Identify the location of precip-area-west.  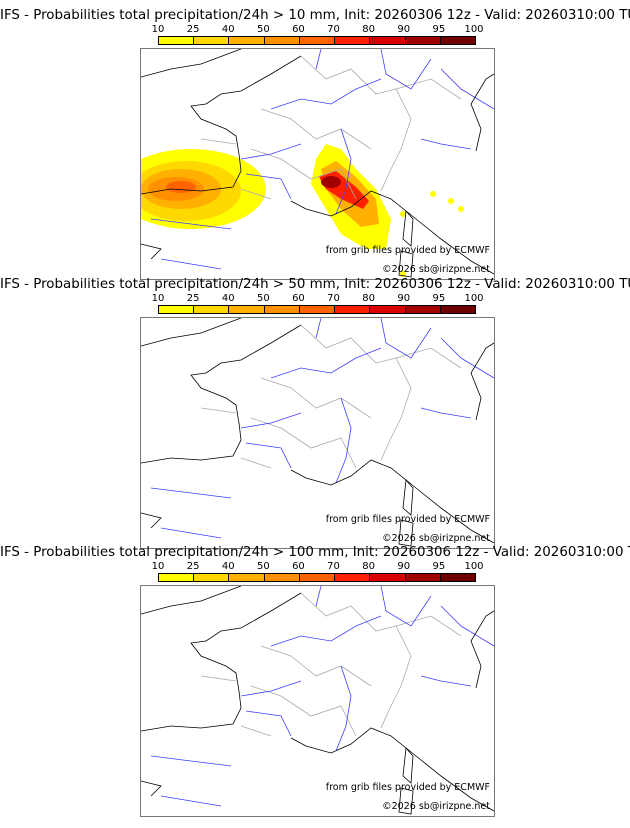
(181, 187).